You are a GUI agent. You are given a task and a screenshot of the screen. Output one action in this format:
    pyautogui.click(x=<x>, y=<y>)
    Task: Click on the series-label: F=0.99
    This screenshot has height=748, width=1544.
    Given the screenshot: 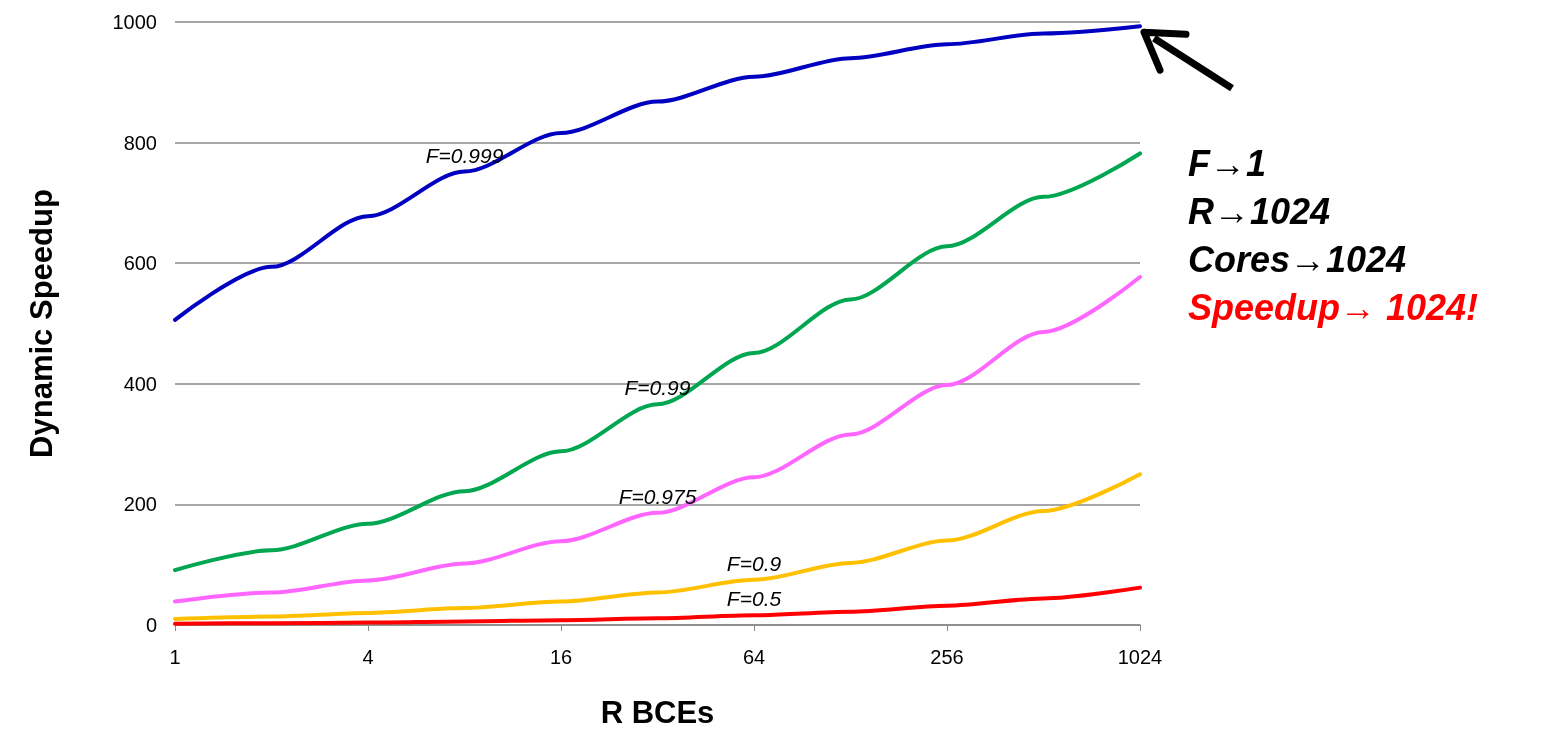 What is the action you would take?
    pyautogui.click(x=657, y=388)
    